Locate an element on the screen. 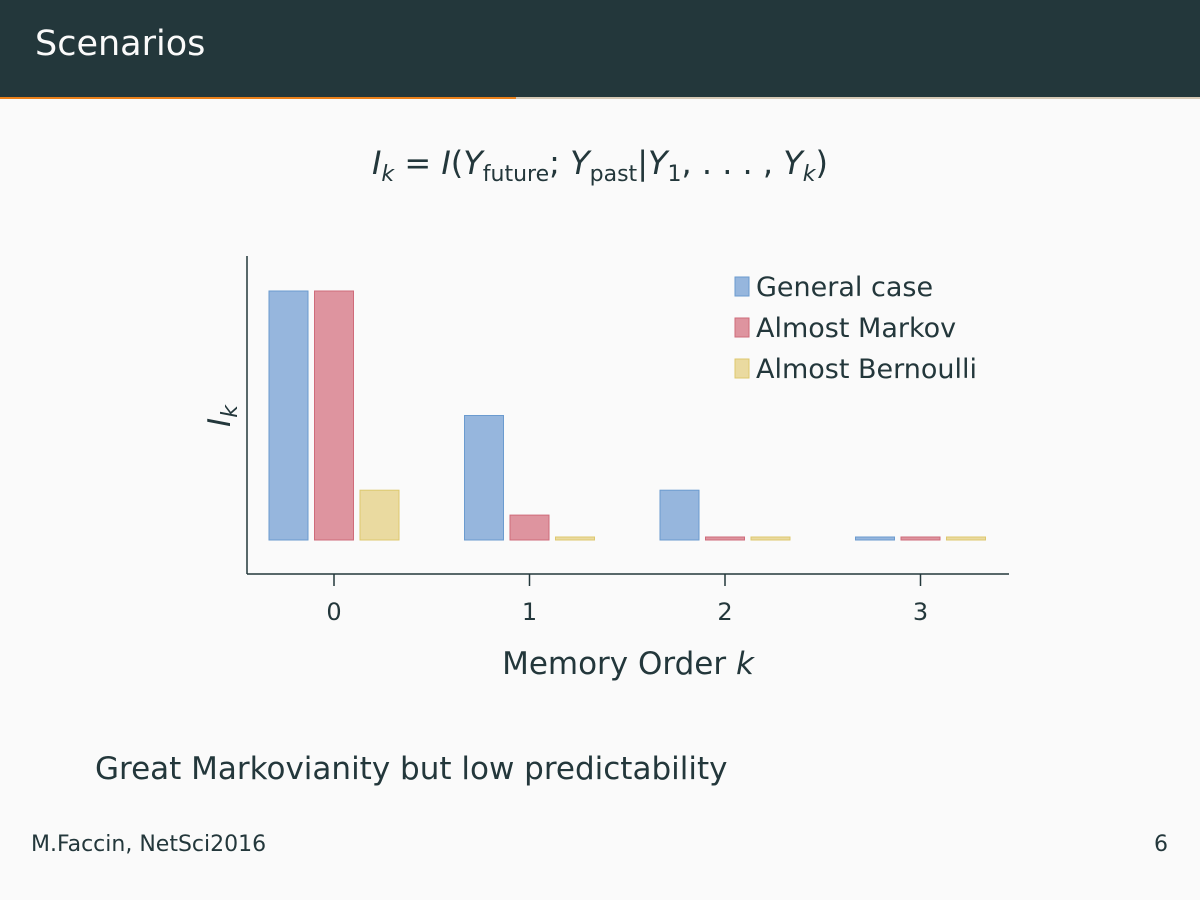  legend-label: Almost Markov is located at coordinates (856, 328).